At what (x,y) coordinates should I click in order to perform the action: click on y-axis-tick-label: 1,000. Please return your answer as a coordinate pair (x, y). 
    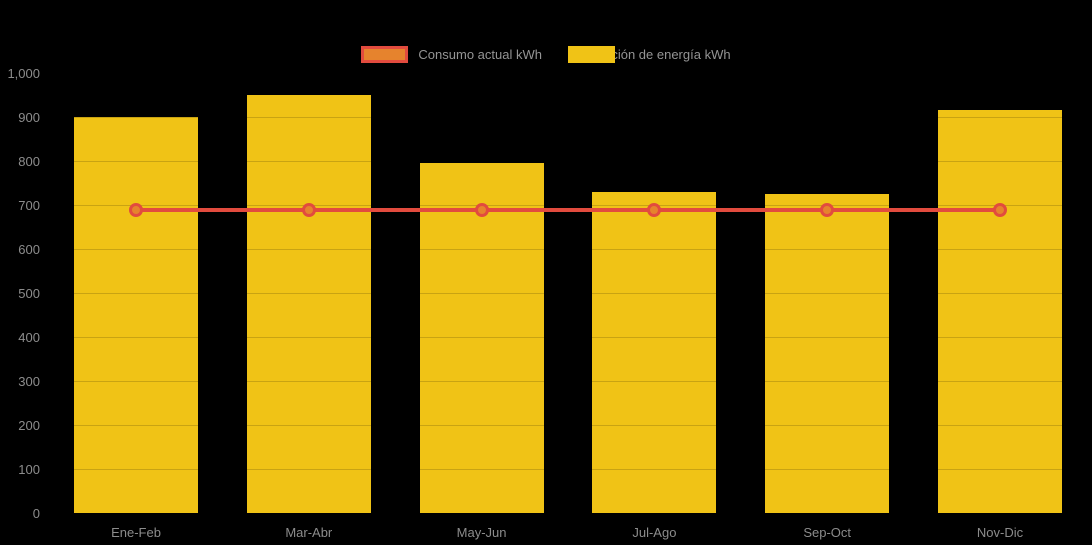
    Looking at the image, I should click on (23, 73).